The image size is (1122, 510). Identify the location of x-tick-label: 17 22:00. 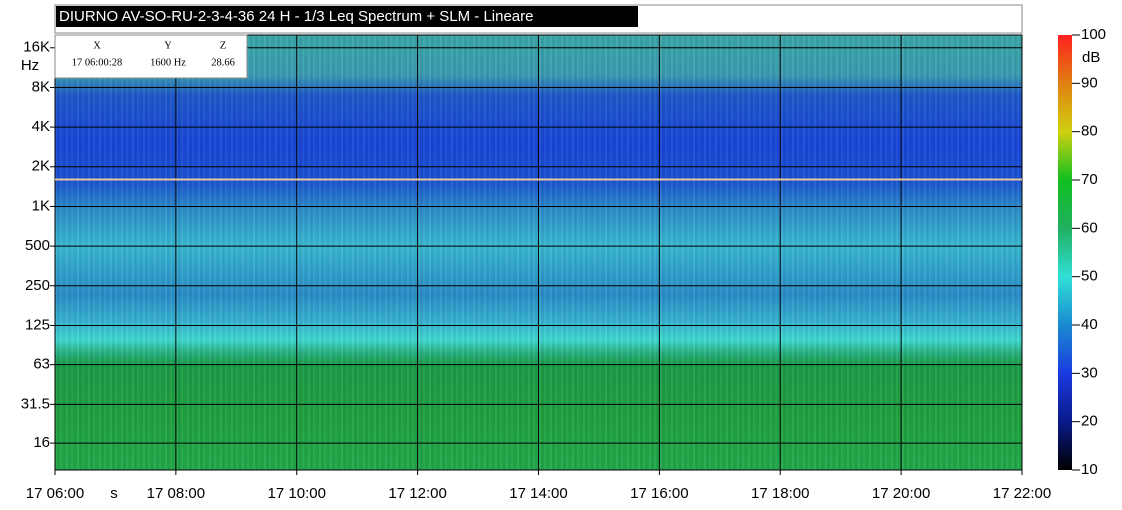
(1022, 493).